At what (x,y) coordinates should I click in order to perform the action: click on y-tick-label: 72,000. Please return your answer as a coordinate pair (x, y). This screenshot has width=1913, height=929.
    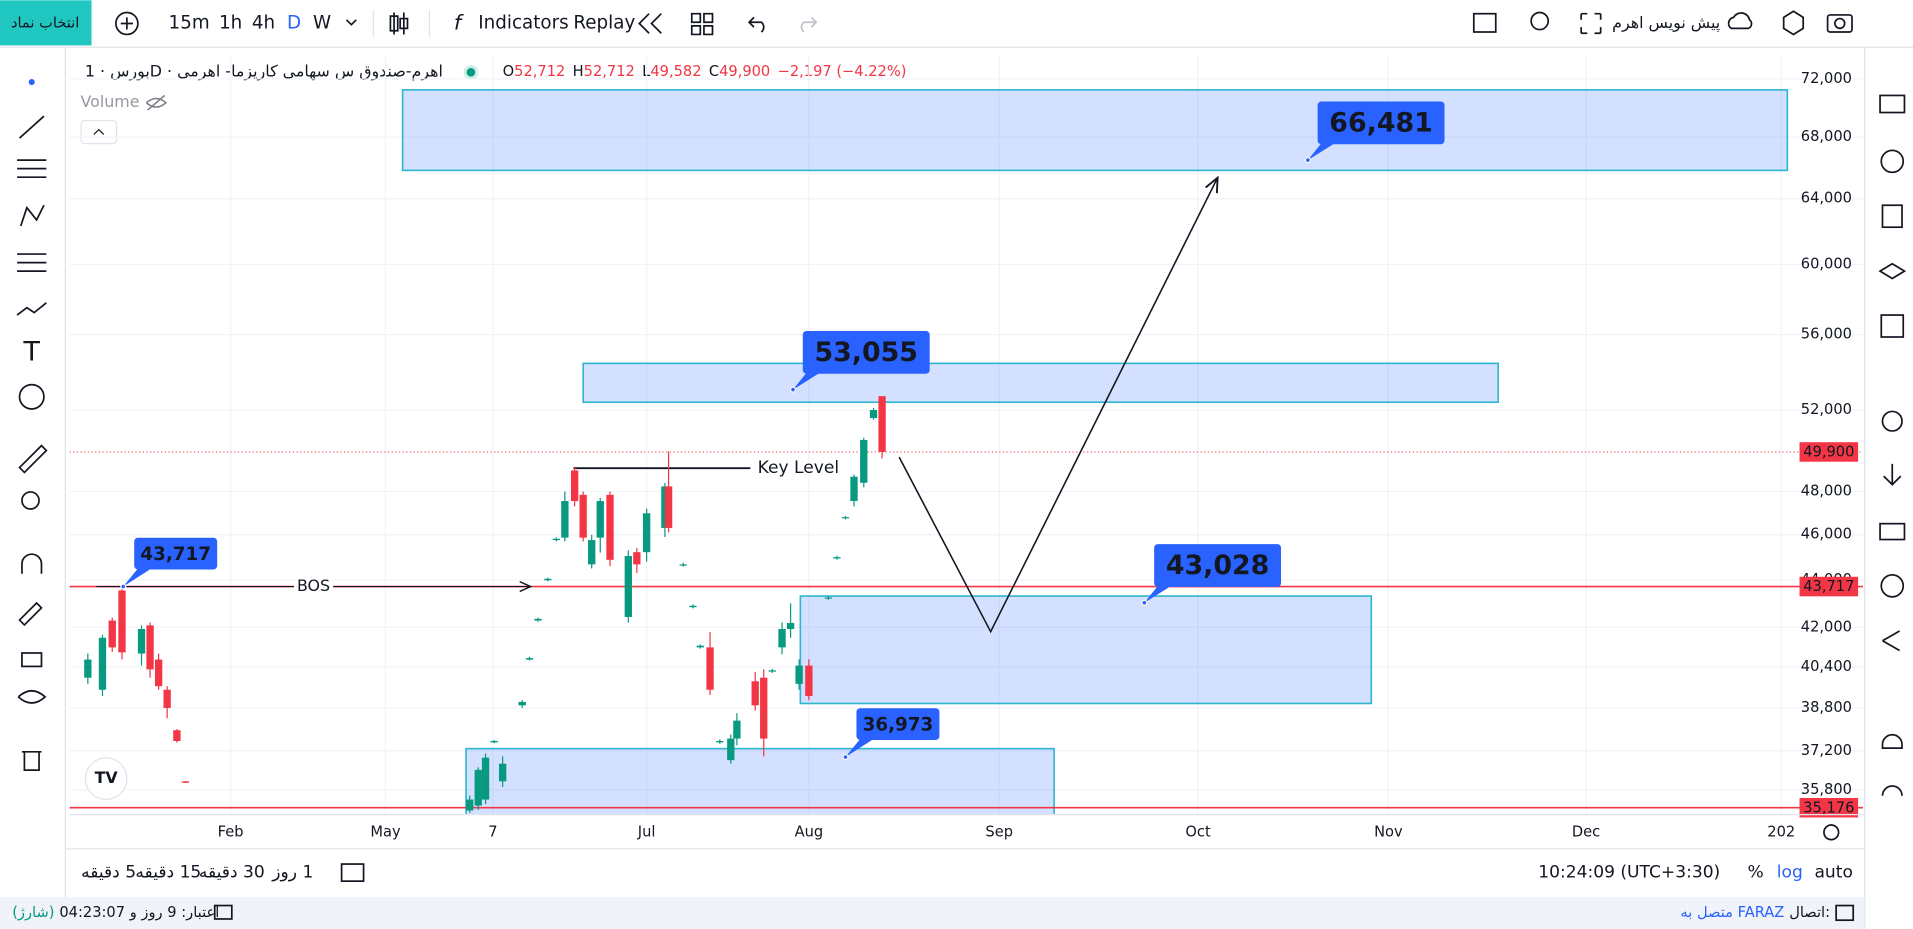
    Looking at the image, I should click on (1826, 78).